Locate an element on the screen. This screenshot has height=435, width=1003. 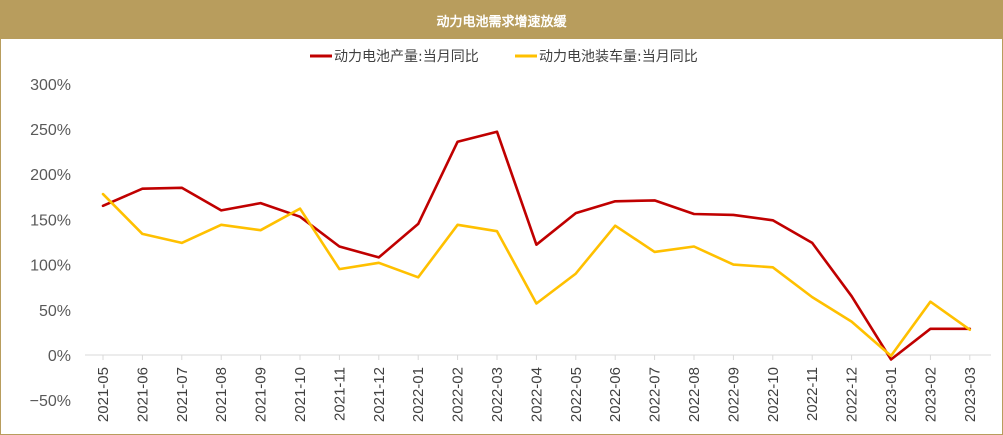
x-tick-label: 2021-08 is located at coordinates (221, 394).